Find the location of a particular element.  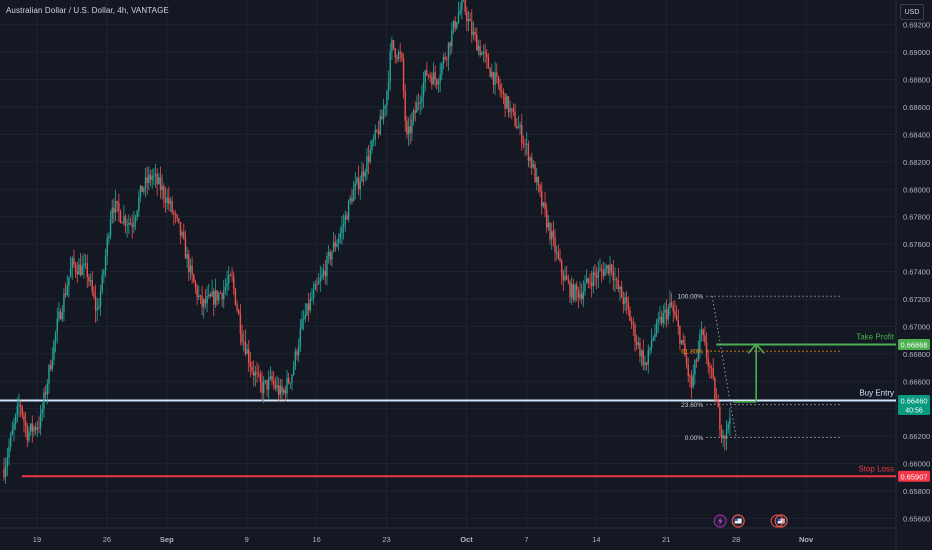

take-profit-price-tag is located at coordinates (914, 345).